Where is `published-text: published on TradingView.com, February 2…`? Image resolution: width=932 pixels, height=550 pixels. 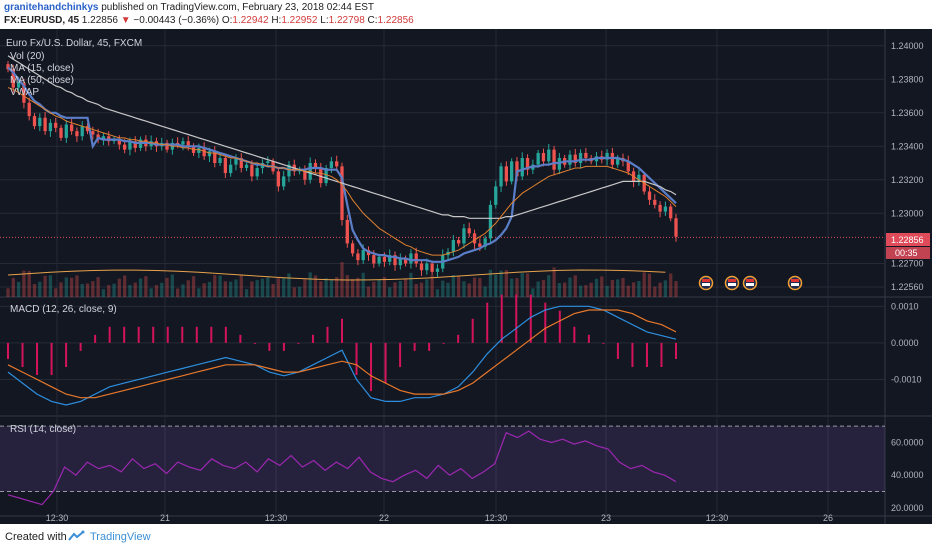
published-text: published on TradingView.com, February 2… is located at coordinates (238, 7).